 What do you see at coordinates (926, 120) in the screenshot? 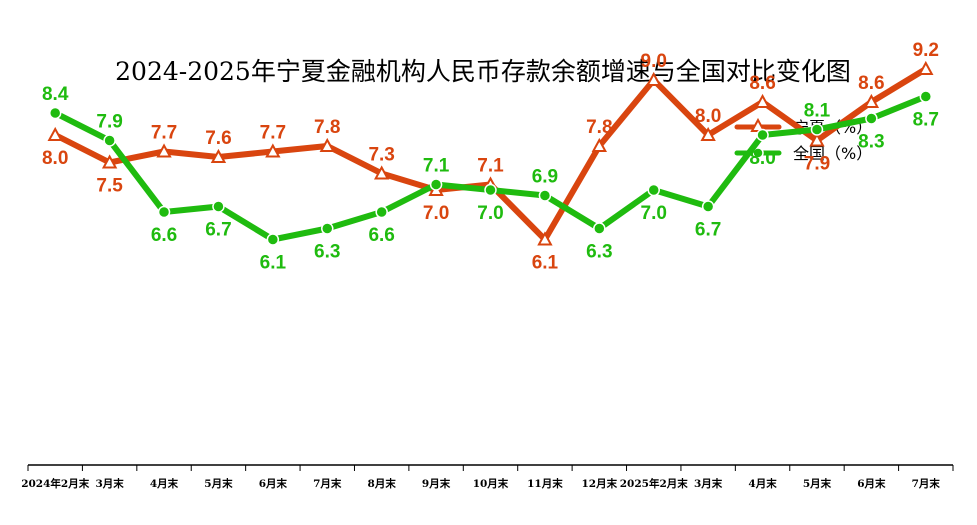
I see `data-label: 8.7` at bounding box center [926, 120].